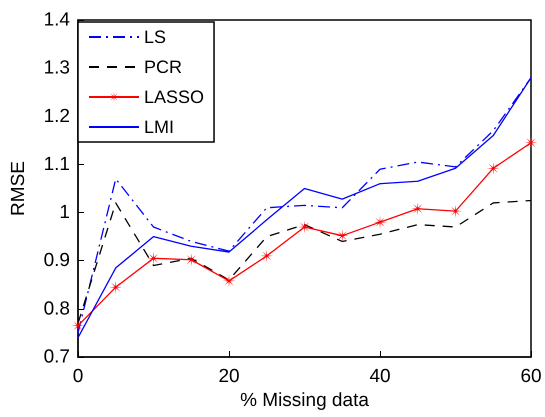 The image size is (545, 417). Describe the element at coordinates (57, 357) in the screenshot. I see `y-tick-label: 0.7` at that location.